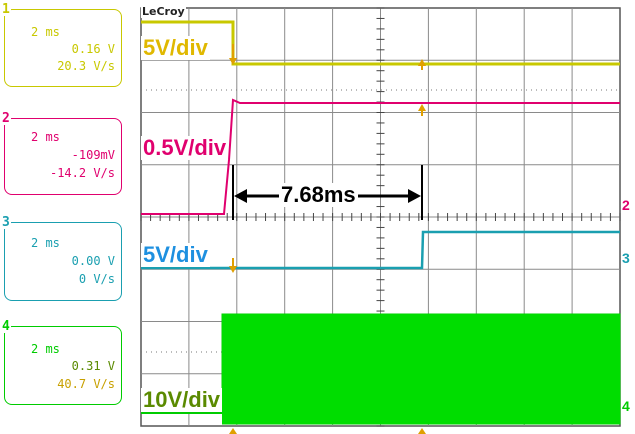 This screenshot has height=434, width=635. I want to click on channel-2-time-div: 2 ms, so click(45, 137).